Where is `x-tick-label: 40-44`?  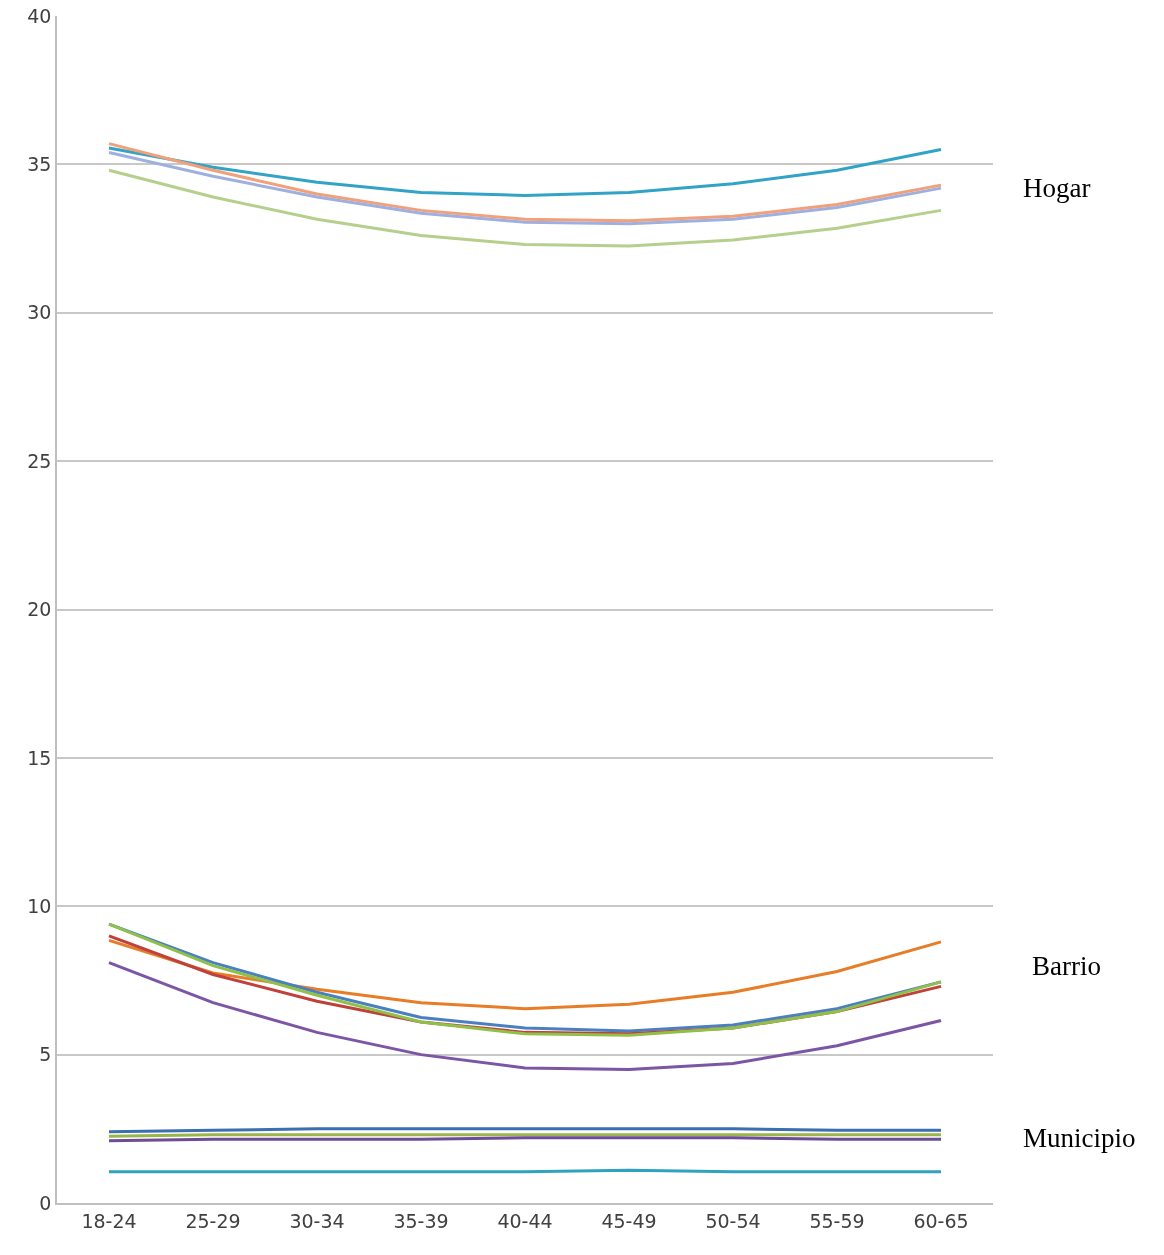
x-tick-label: 40-44 is located at coordinates (525, 1220).